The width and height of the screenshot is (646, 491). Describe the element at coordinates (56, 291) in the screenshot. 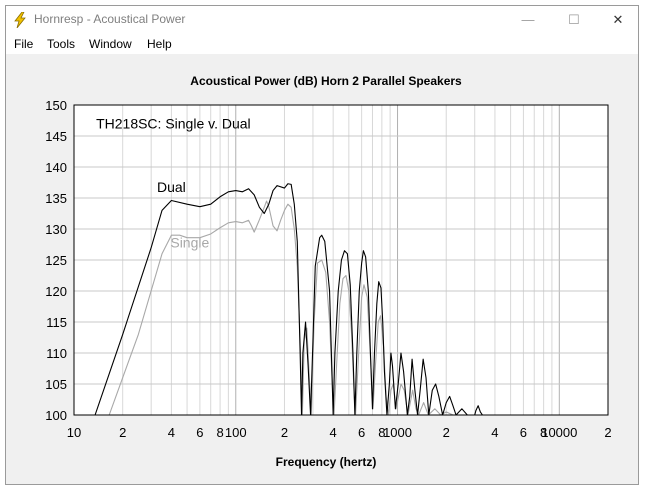

I see `y-tick-label: 120` at that location.